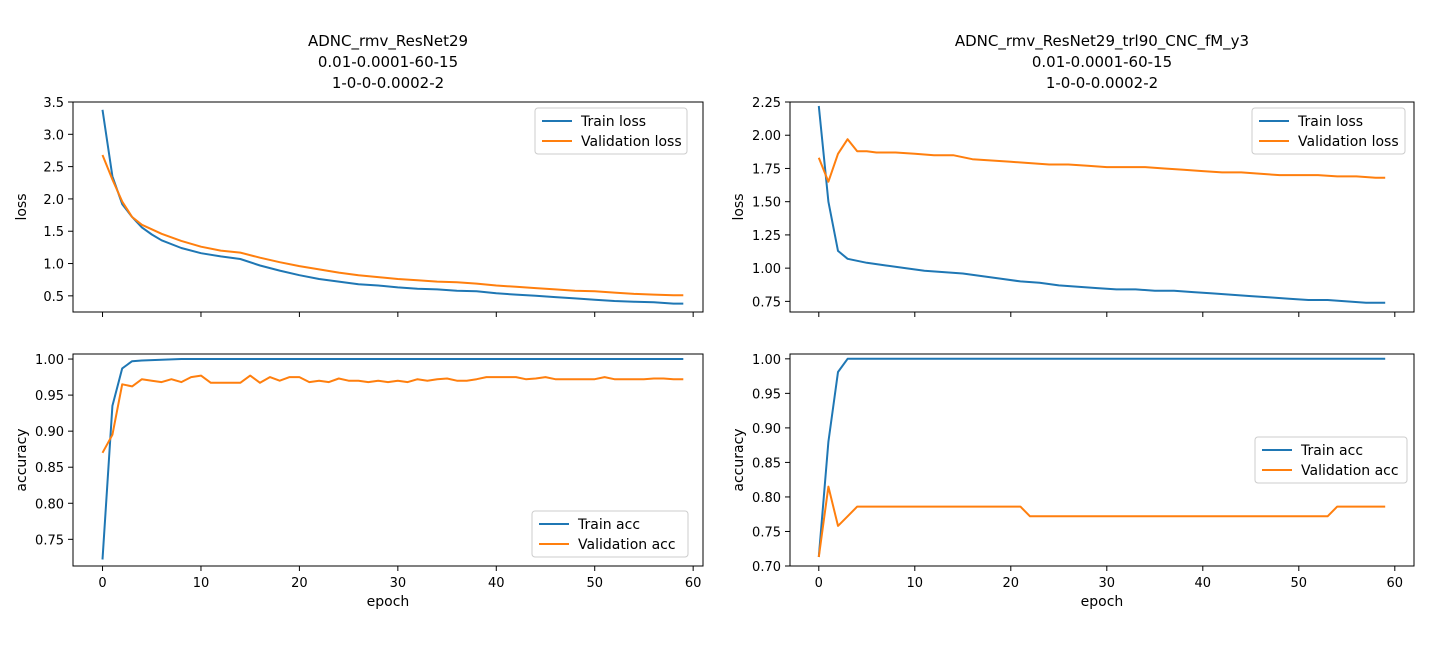  What do you see at coordinates (53, 297) in the screenshot?
I see `y-tick-label: 0.5` at bounding box center [53, 297].